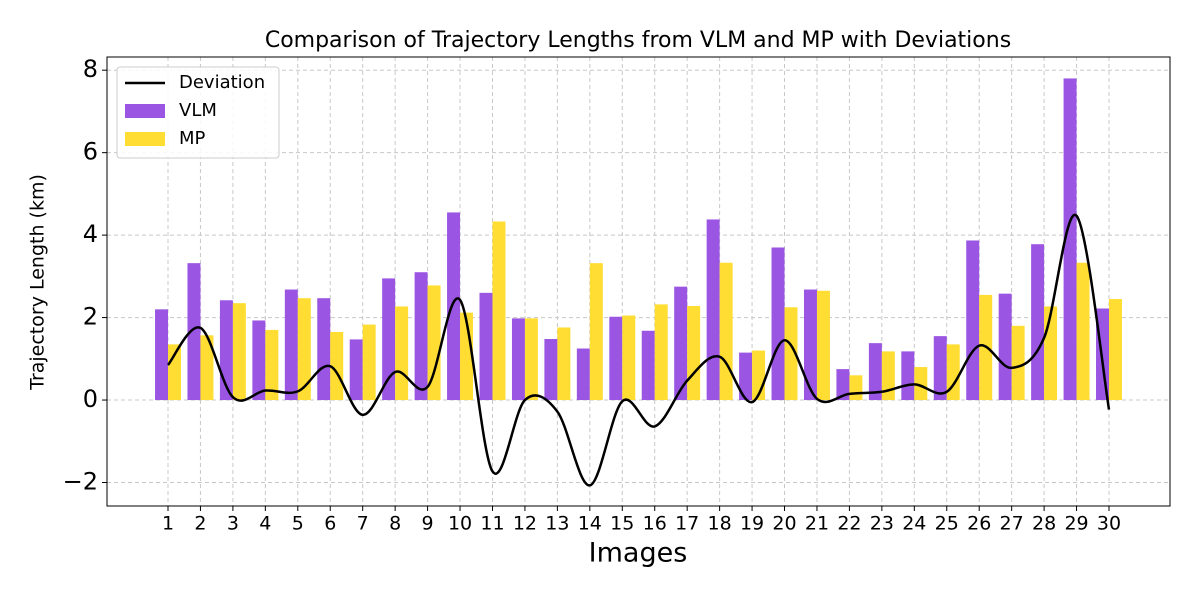  I want to click on x-tick-label: 12, so click(525, 524).